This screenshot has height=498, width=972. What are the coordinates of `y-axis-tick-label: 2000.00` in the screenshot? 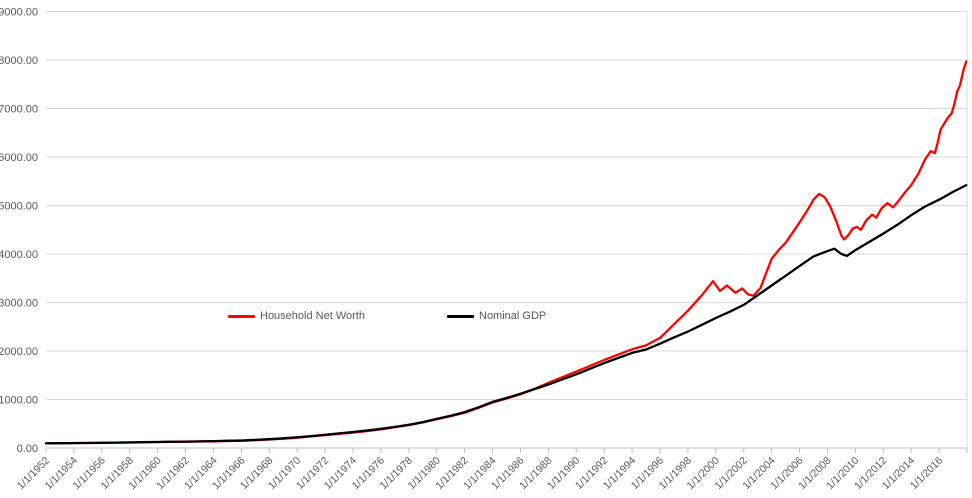 It's located at (19, 352).